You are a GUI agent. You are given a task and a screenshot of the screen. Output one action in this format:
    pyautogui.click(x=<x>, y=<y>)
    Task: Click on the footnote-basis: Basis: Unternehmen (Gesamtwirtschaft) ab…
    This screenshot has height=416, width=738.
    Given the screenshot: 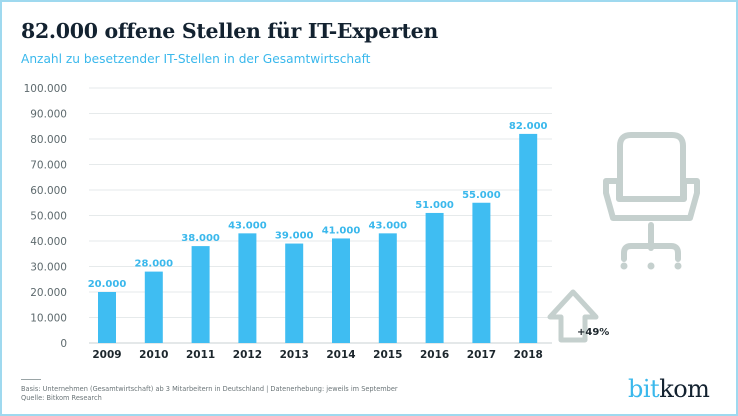 What is the action you would take?
    pyautogui.click(x=209, y=389)
    